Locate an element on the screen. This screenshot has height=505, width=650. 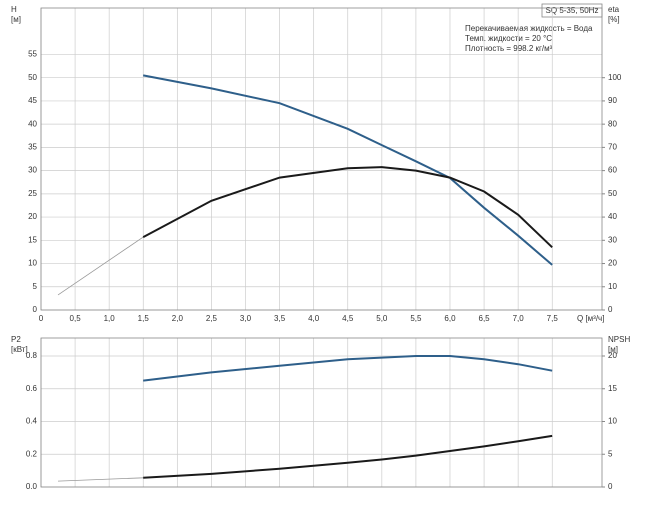
y-axis-label: H is located at coordinates (14, 9).